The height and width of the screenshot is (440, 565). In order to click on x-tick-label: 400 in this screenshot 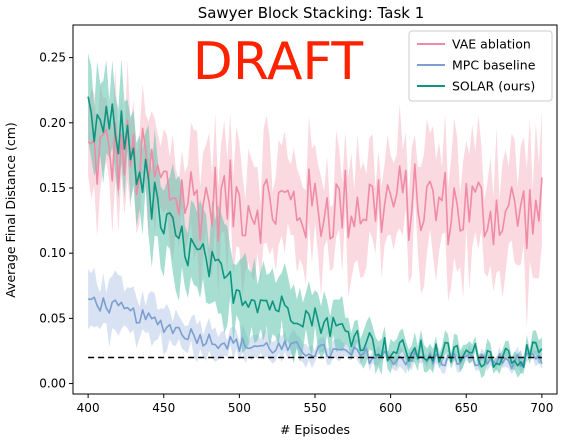, I will do `click(88, 408)`.